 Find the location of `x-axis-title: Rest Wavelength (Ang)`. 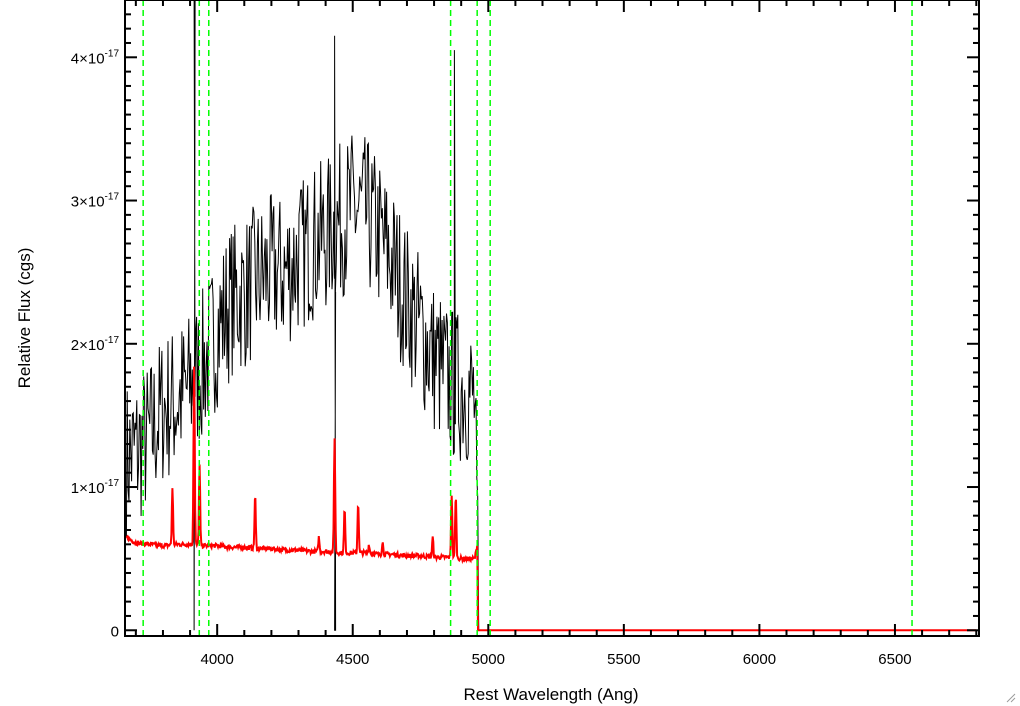

x-axis-title: Rest Wavelength (Ang) is located at coordinates (550, 694).